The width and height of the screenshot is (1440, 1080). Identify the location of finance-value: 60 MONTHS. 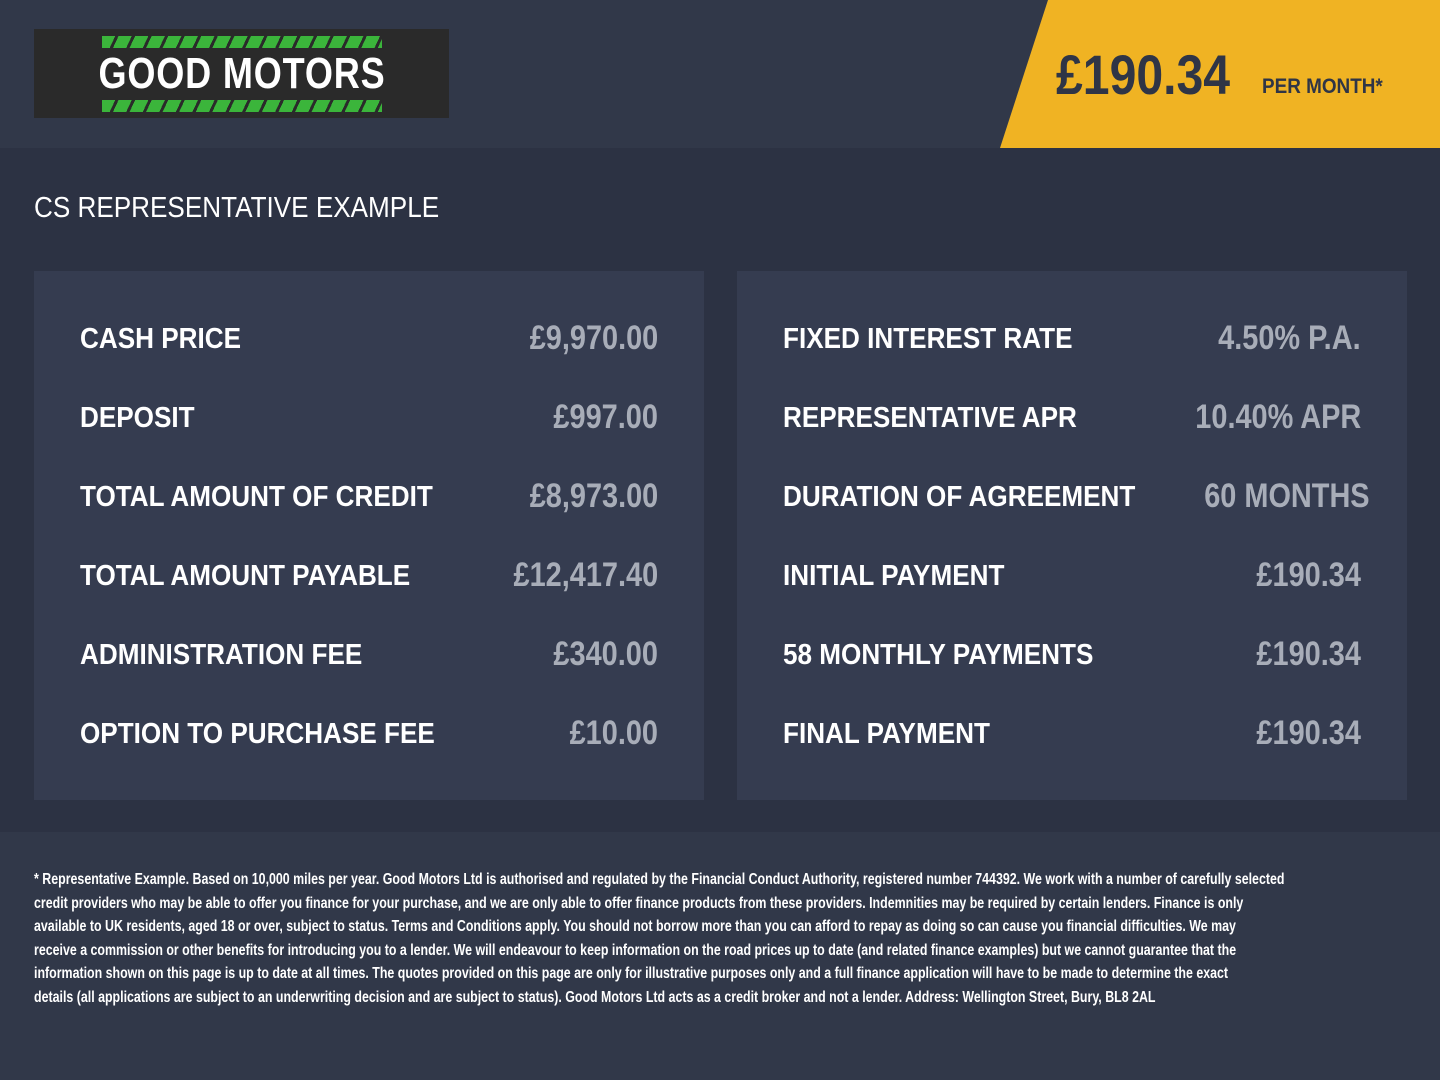
(1286, 496).